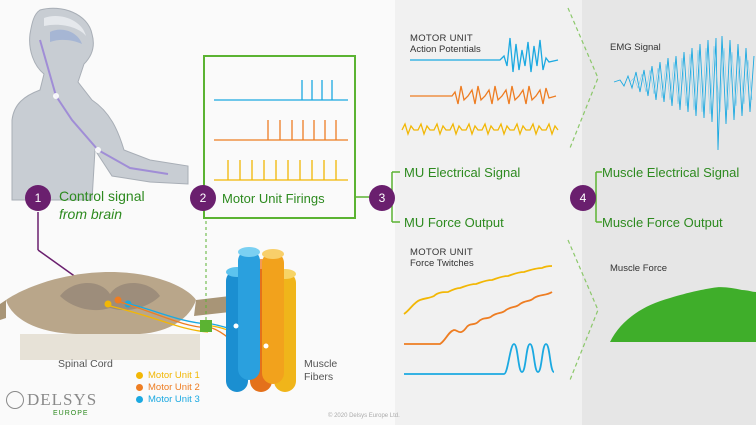  I want to click on firing-train-mu1, so click(281, 170).